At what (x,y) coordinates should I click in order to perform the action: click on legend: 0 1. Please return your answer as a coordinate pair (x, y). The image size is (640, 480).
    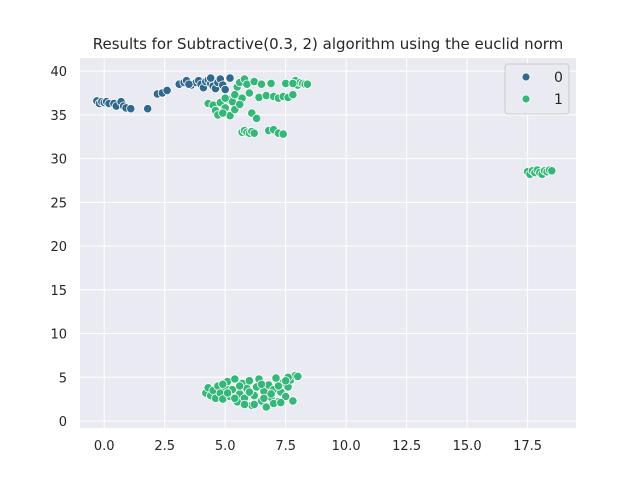
    Looking at the image, I should click on (537, 89).